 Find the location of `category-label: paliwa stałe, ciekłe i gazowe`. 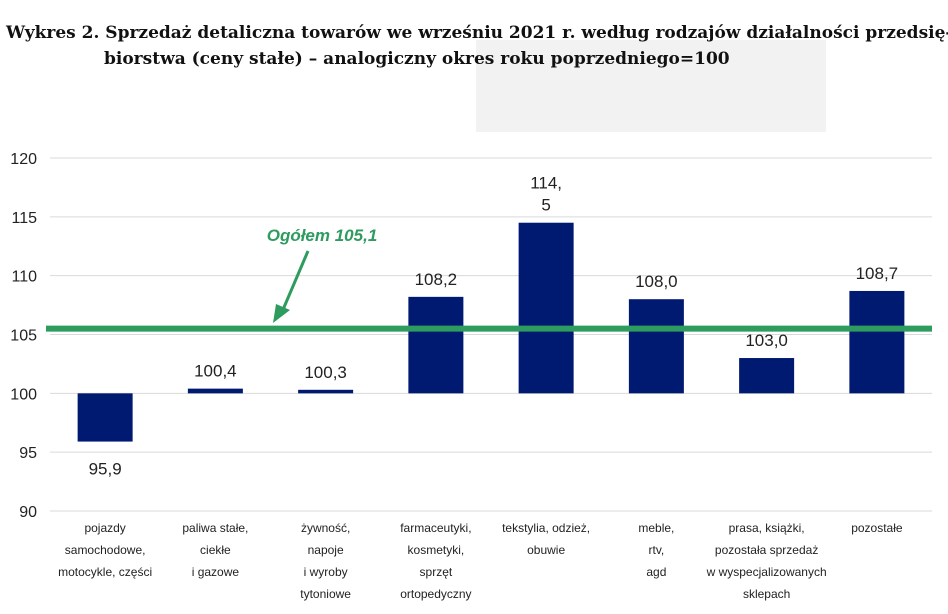

category-label: paliwa stałe, ciekłe i gazowe is located at coordinates (215, 550).